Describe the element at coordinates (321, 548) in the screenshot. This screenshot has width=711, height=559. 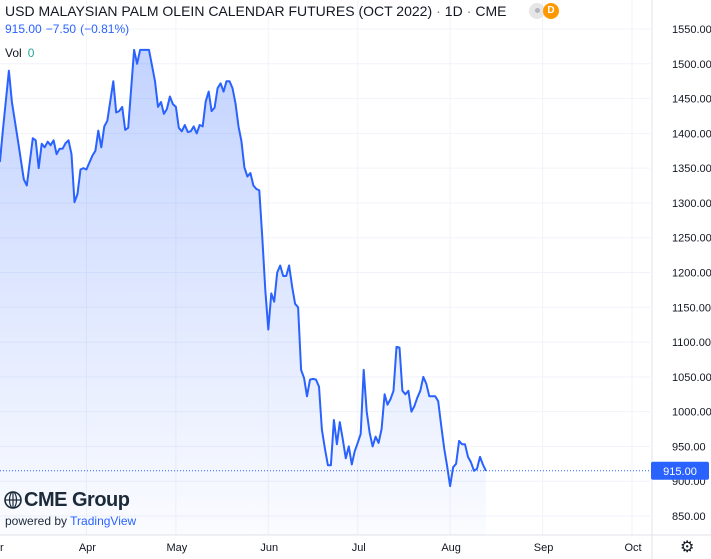
I see `x-axis: r Apr May Jun Jul Aug Sep Oct` at that location.